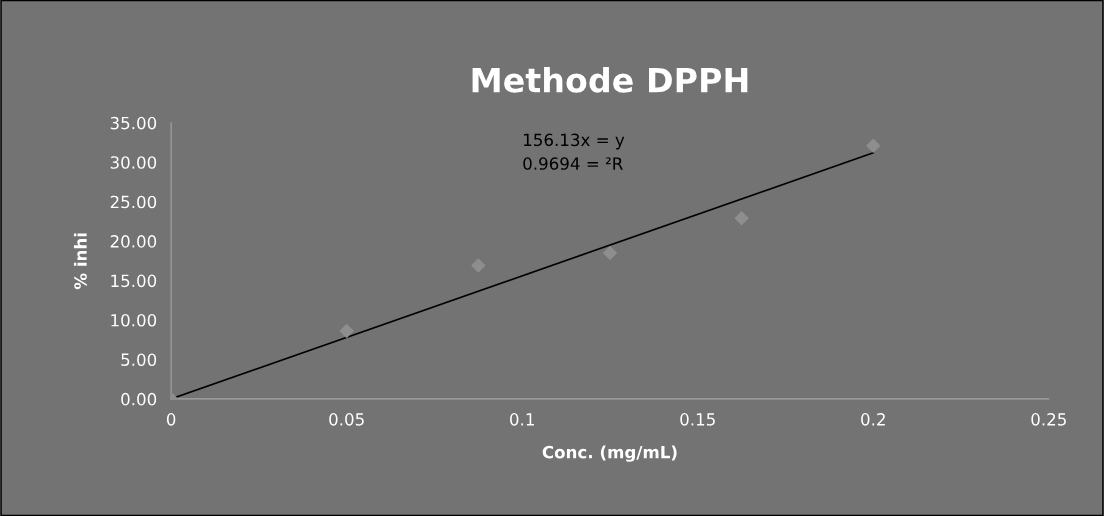 This screenshot has width=1104, height=516. I want to click on y-tick-label: 30.00, so click(133, 162).